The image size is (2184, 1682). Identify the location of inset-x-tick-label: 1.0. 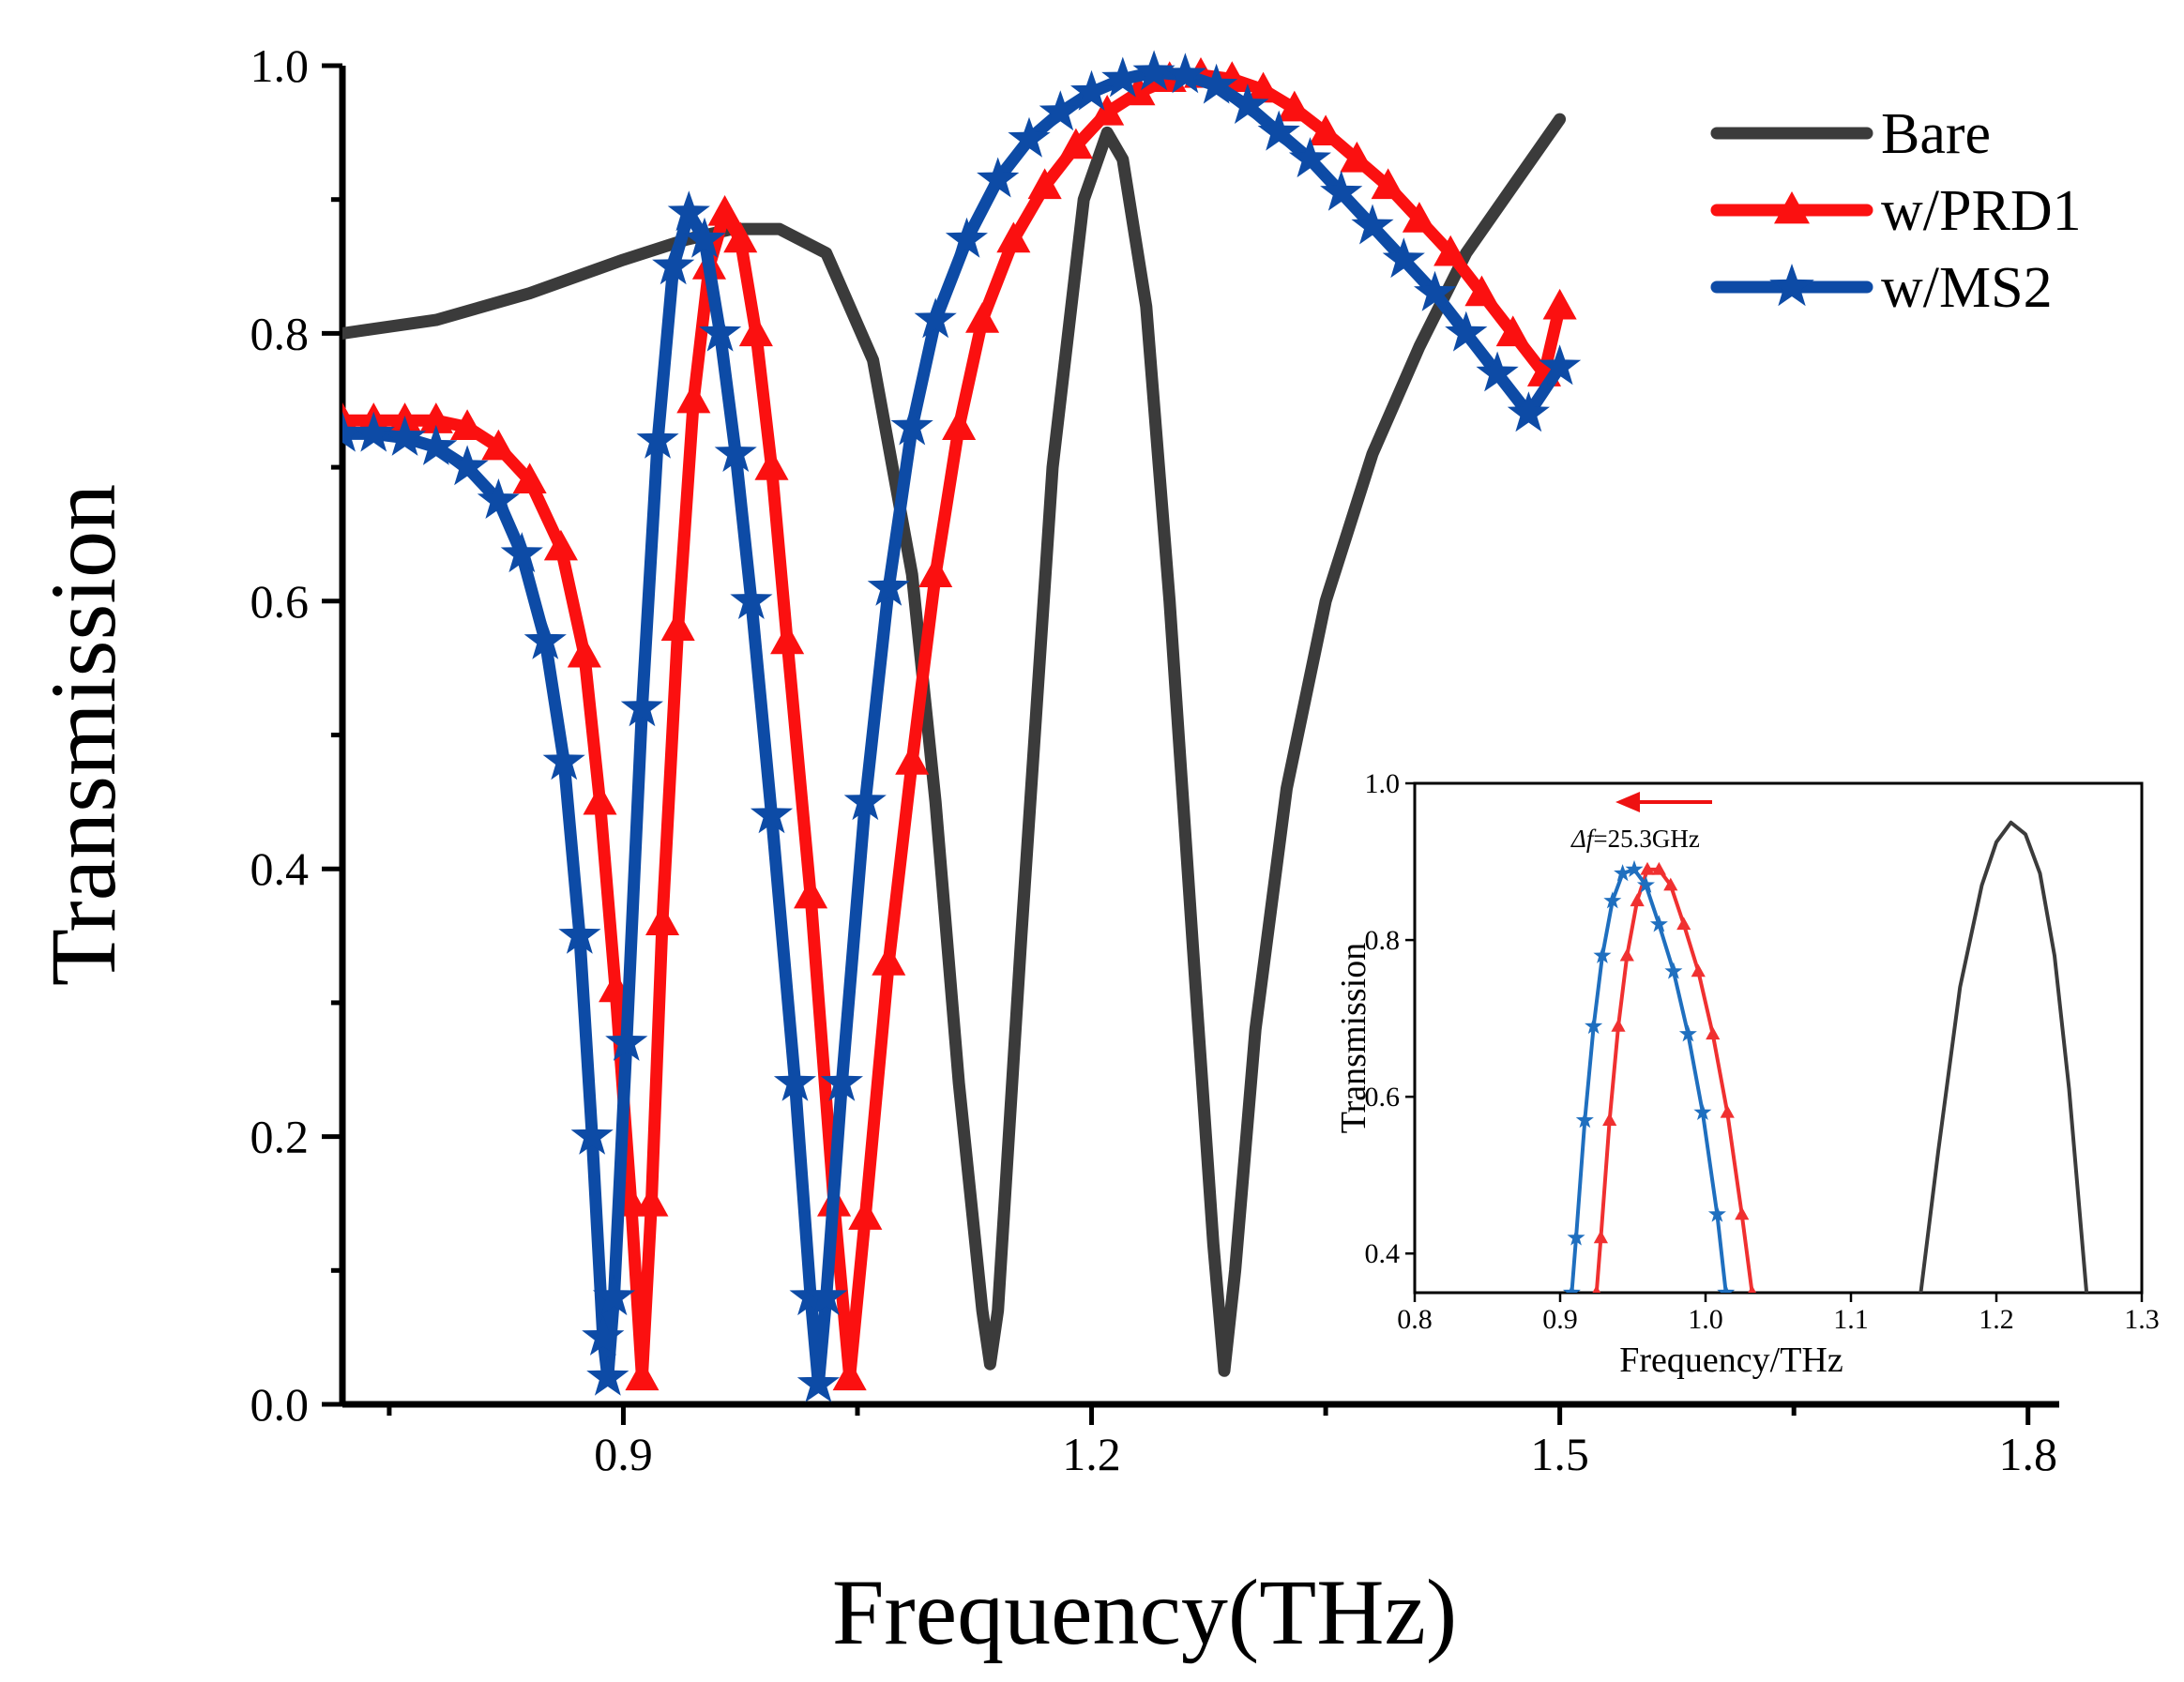
(1705, 1319).